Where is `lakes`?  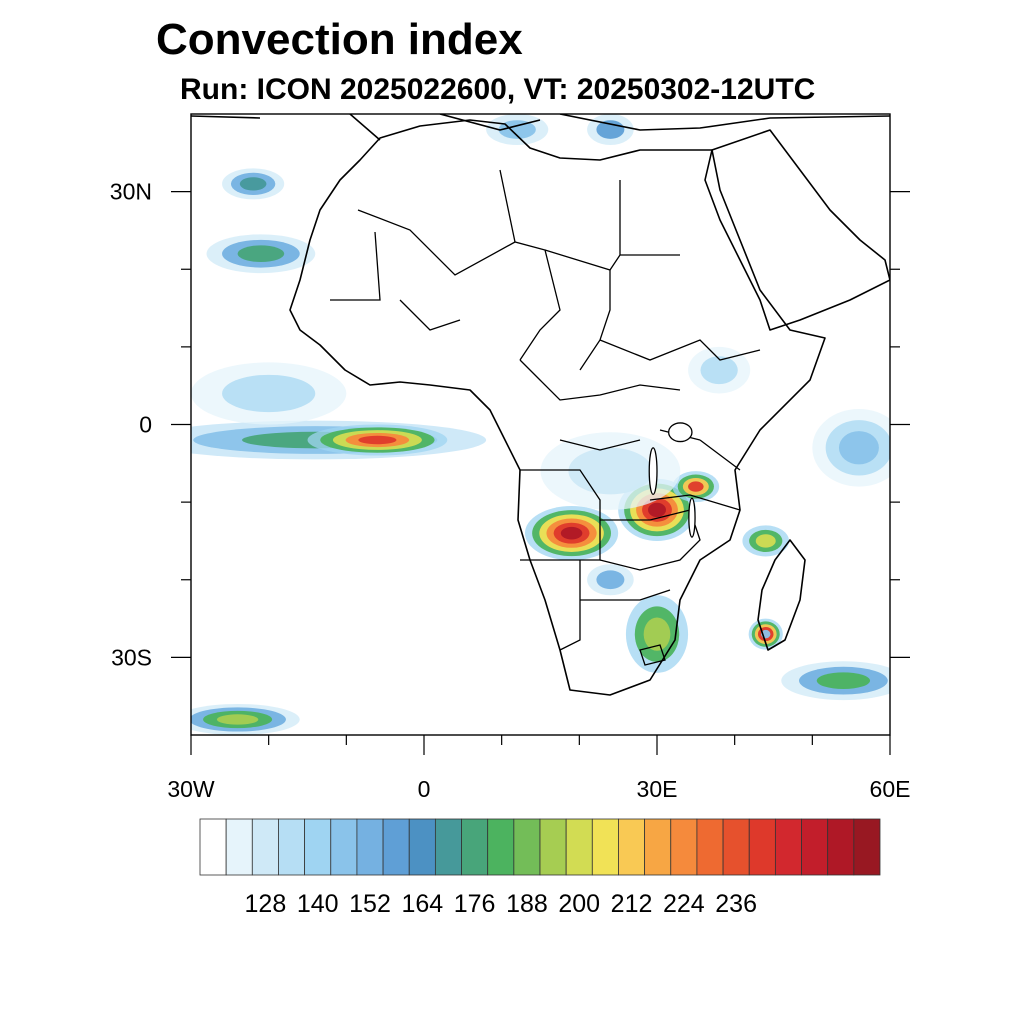
lakes is located at coordinates (672, 480).